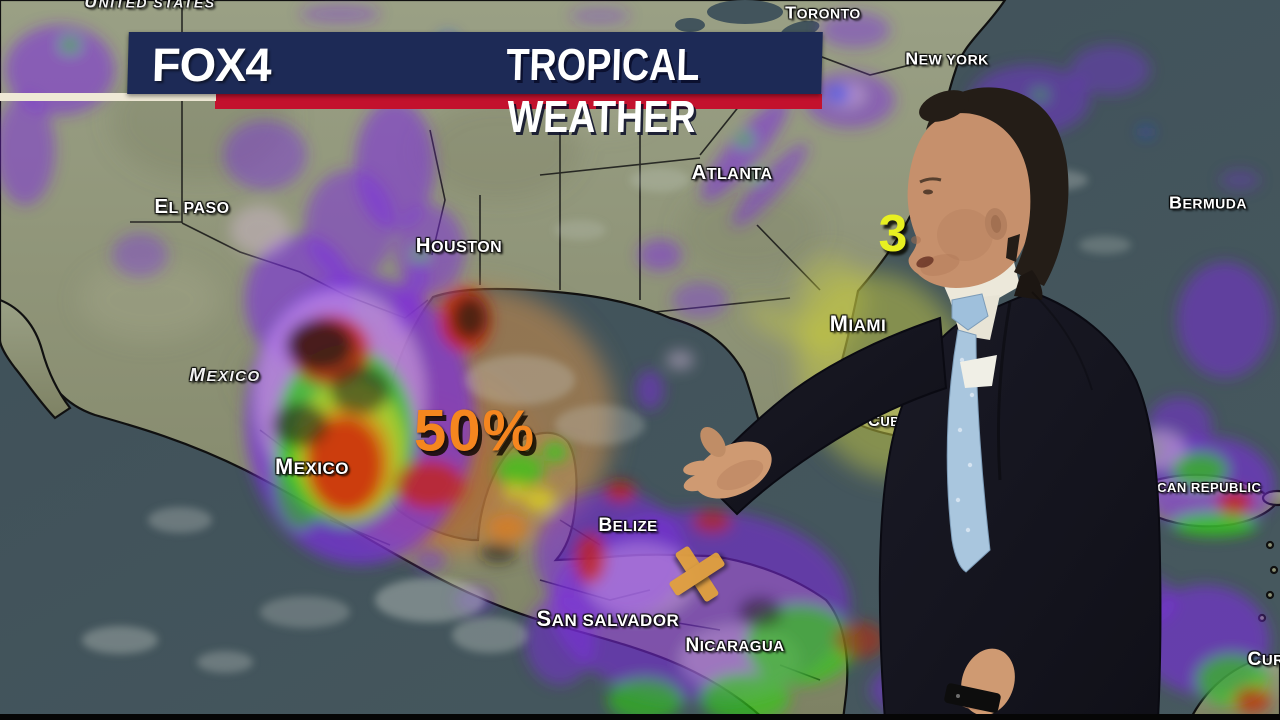  I want to click on map-label-belize: BELIZE, so click(628, 525).